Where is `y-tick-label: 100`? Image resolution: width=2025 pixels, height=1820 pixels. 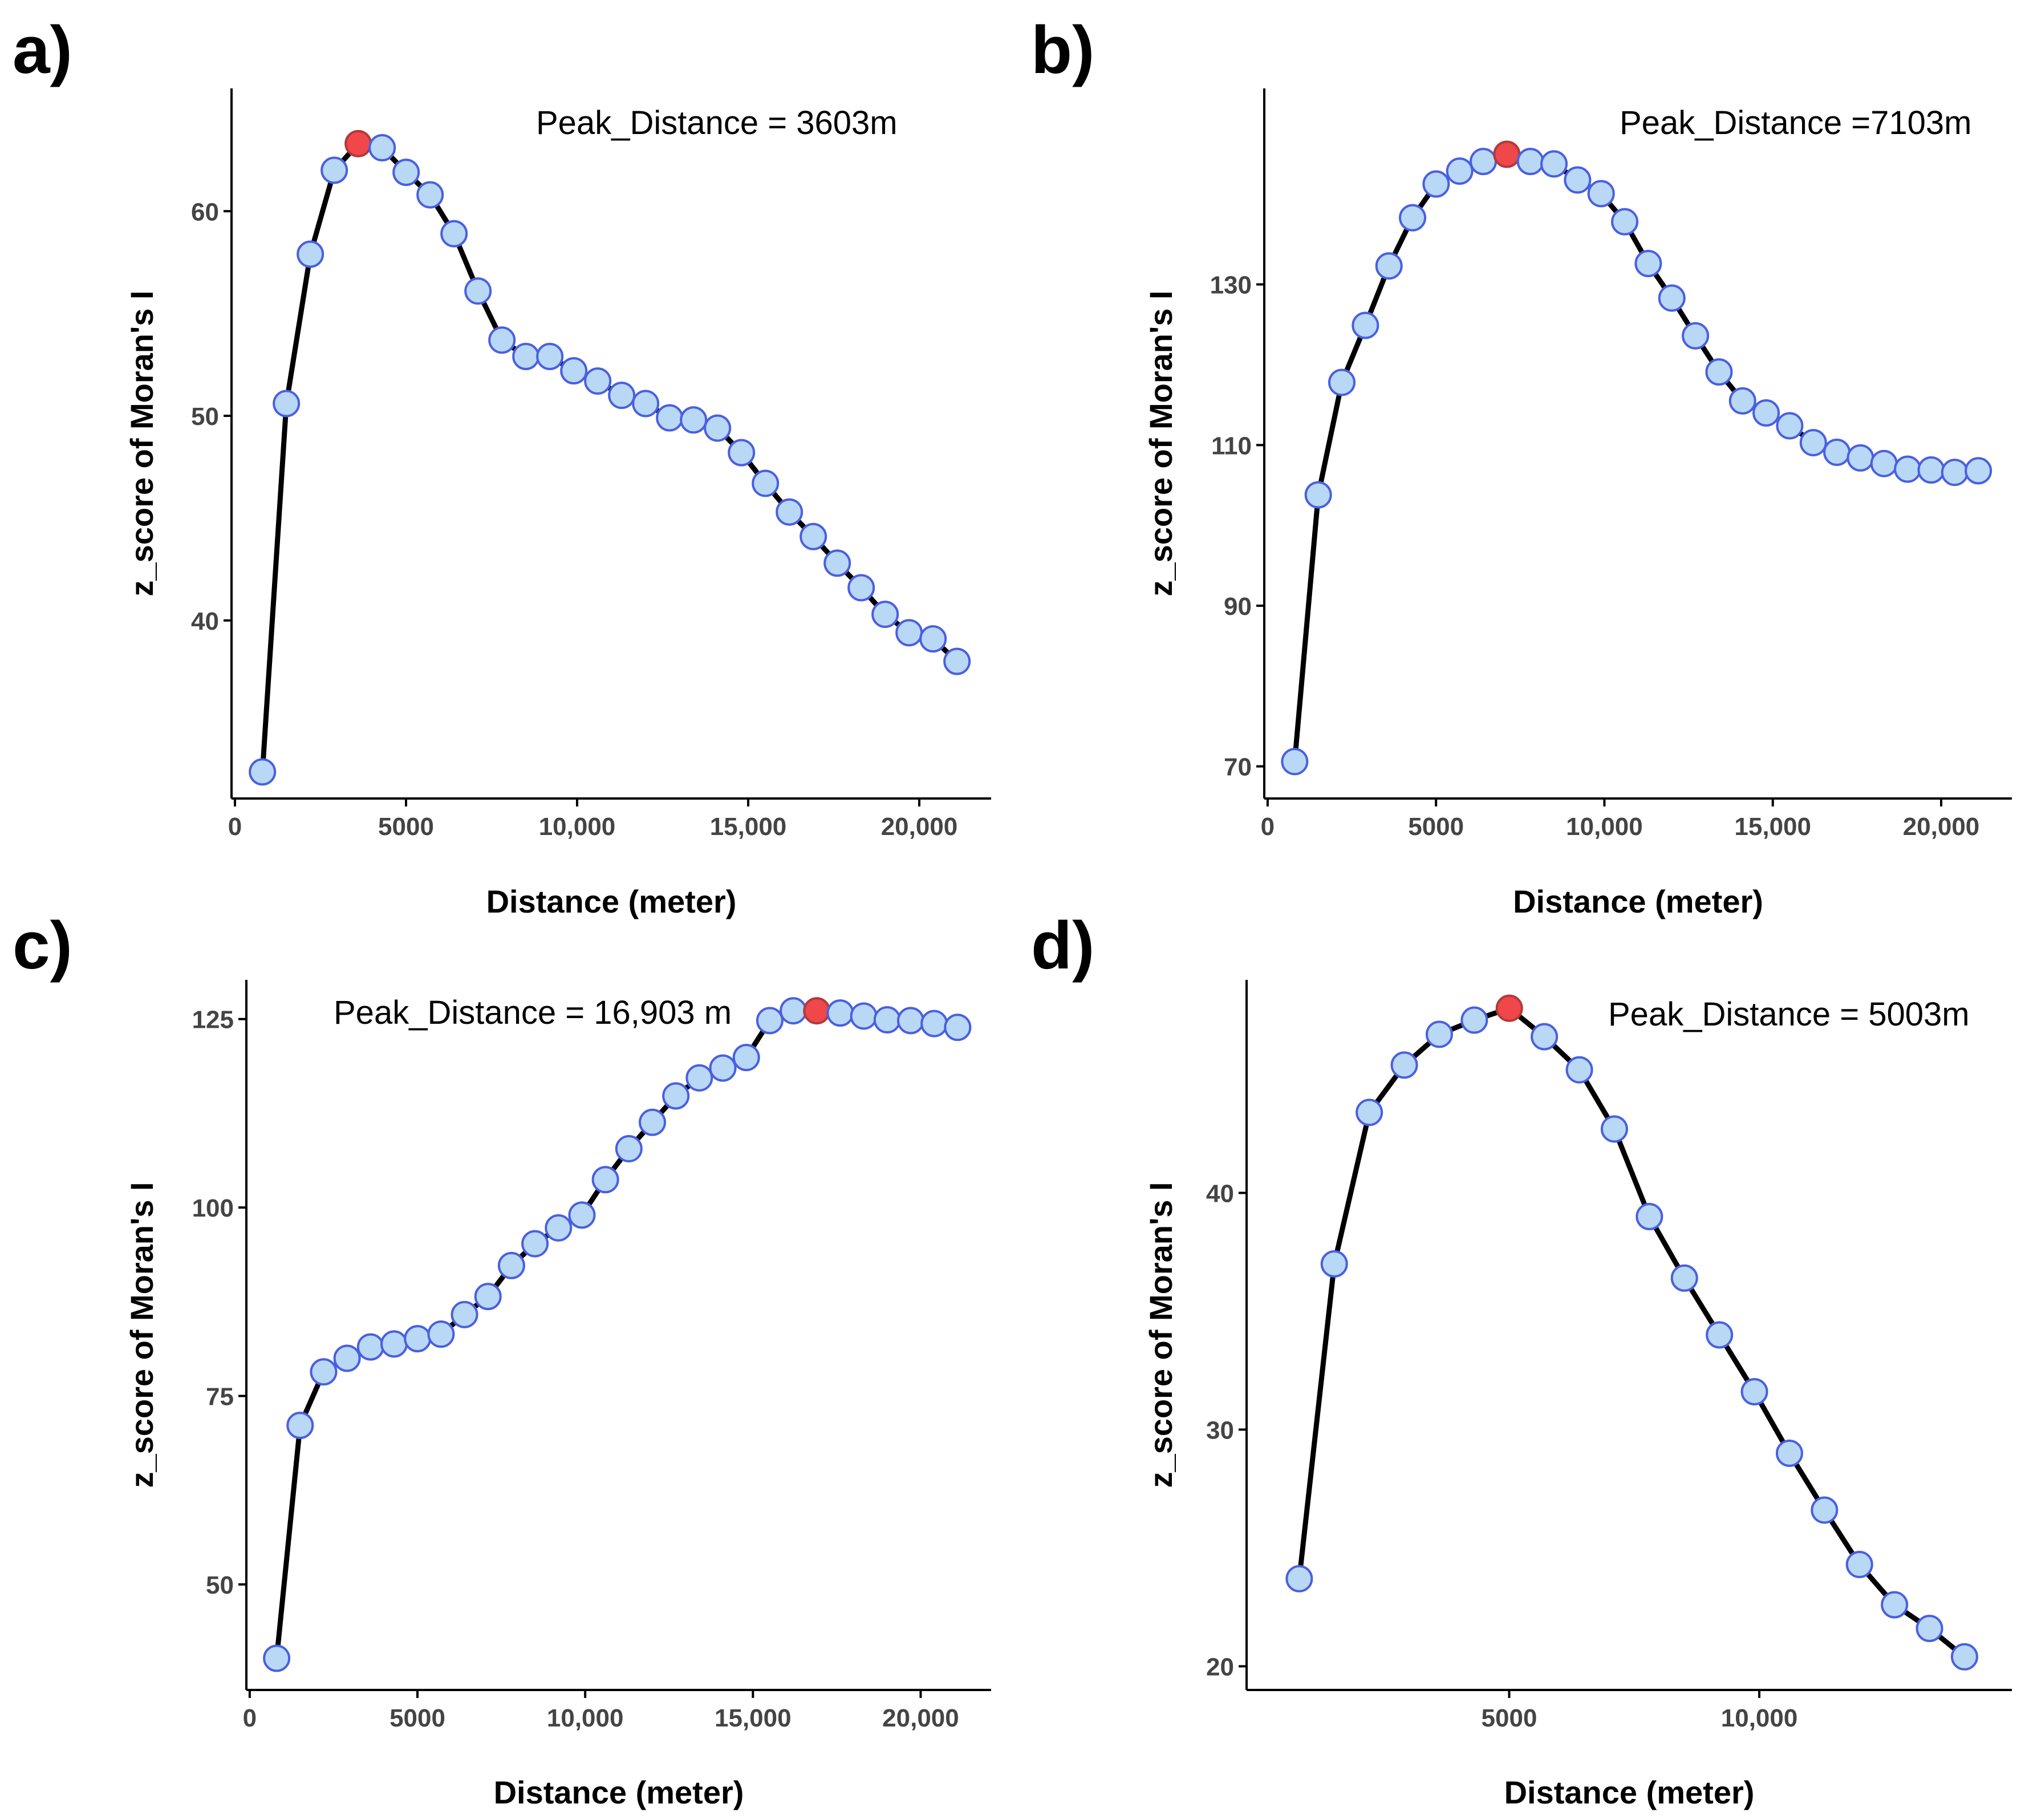 y-tick-label: 100 is located at coordinates (213, 1208).